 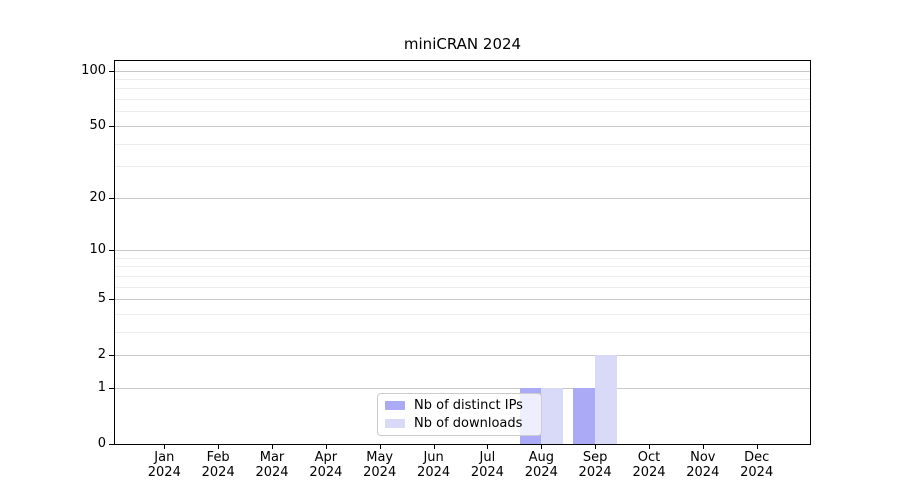 I want to click on x-axis-tick-label-month: Aug, so click(x=541, y=457).